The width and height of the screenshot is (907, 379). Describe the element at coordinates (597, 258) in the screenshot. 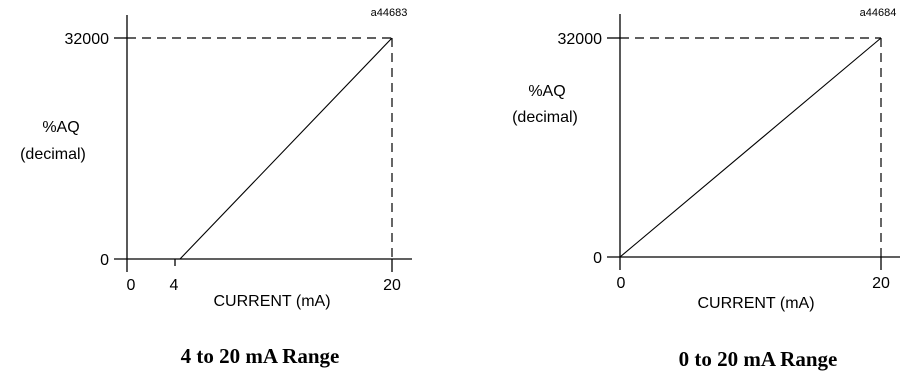

I see `chart1-y-tick-label-0: 0` at that location.